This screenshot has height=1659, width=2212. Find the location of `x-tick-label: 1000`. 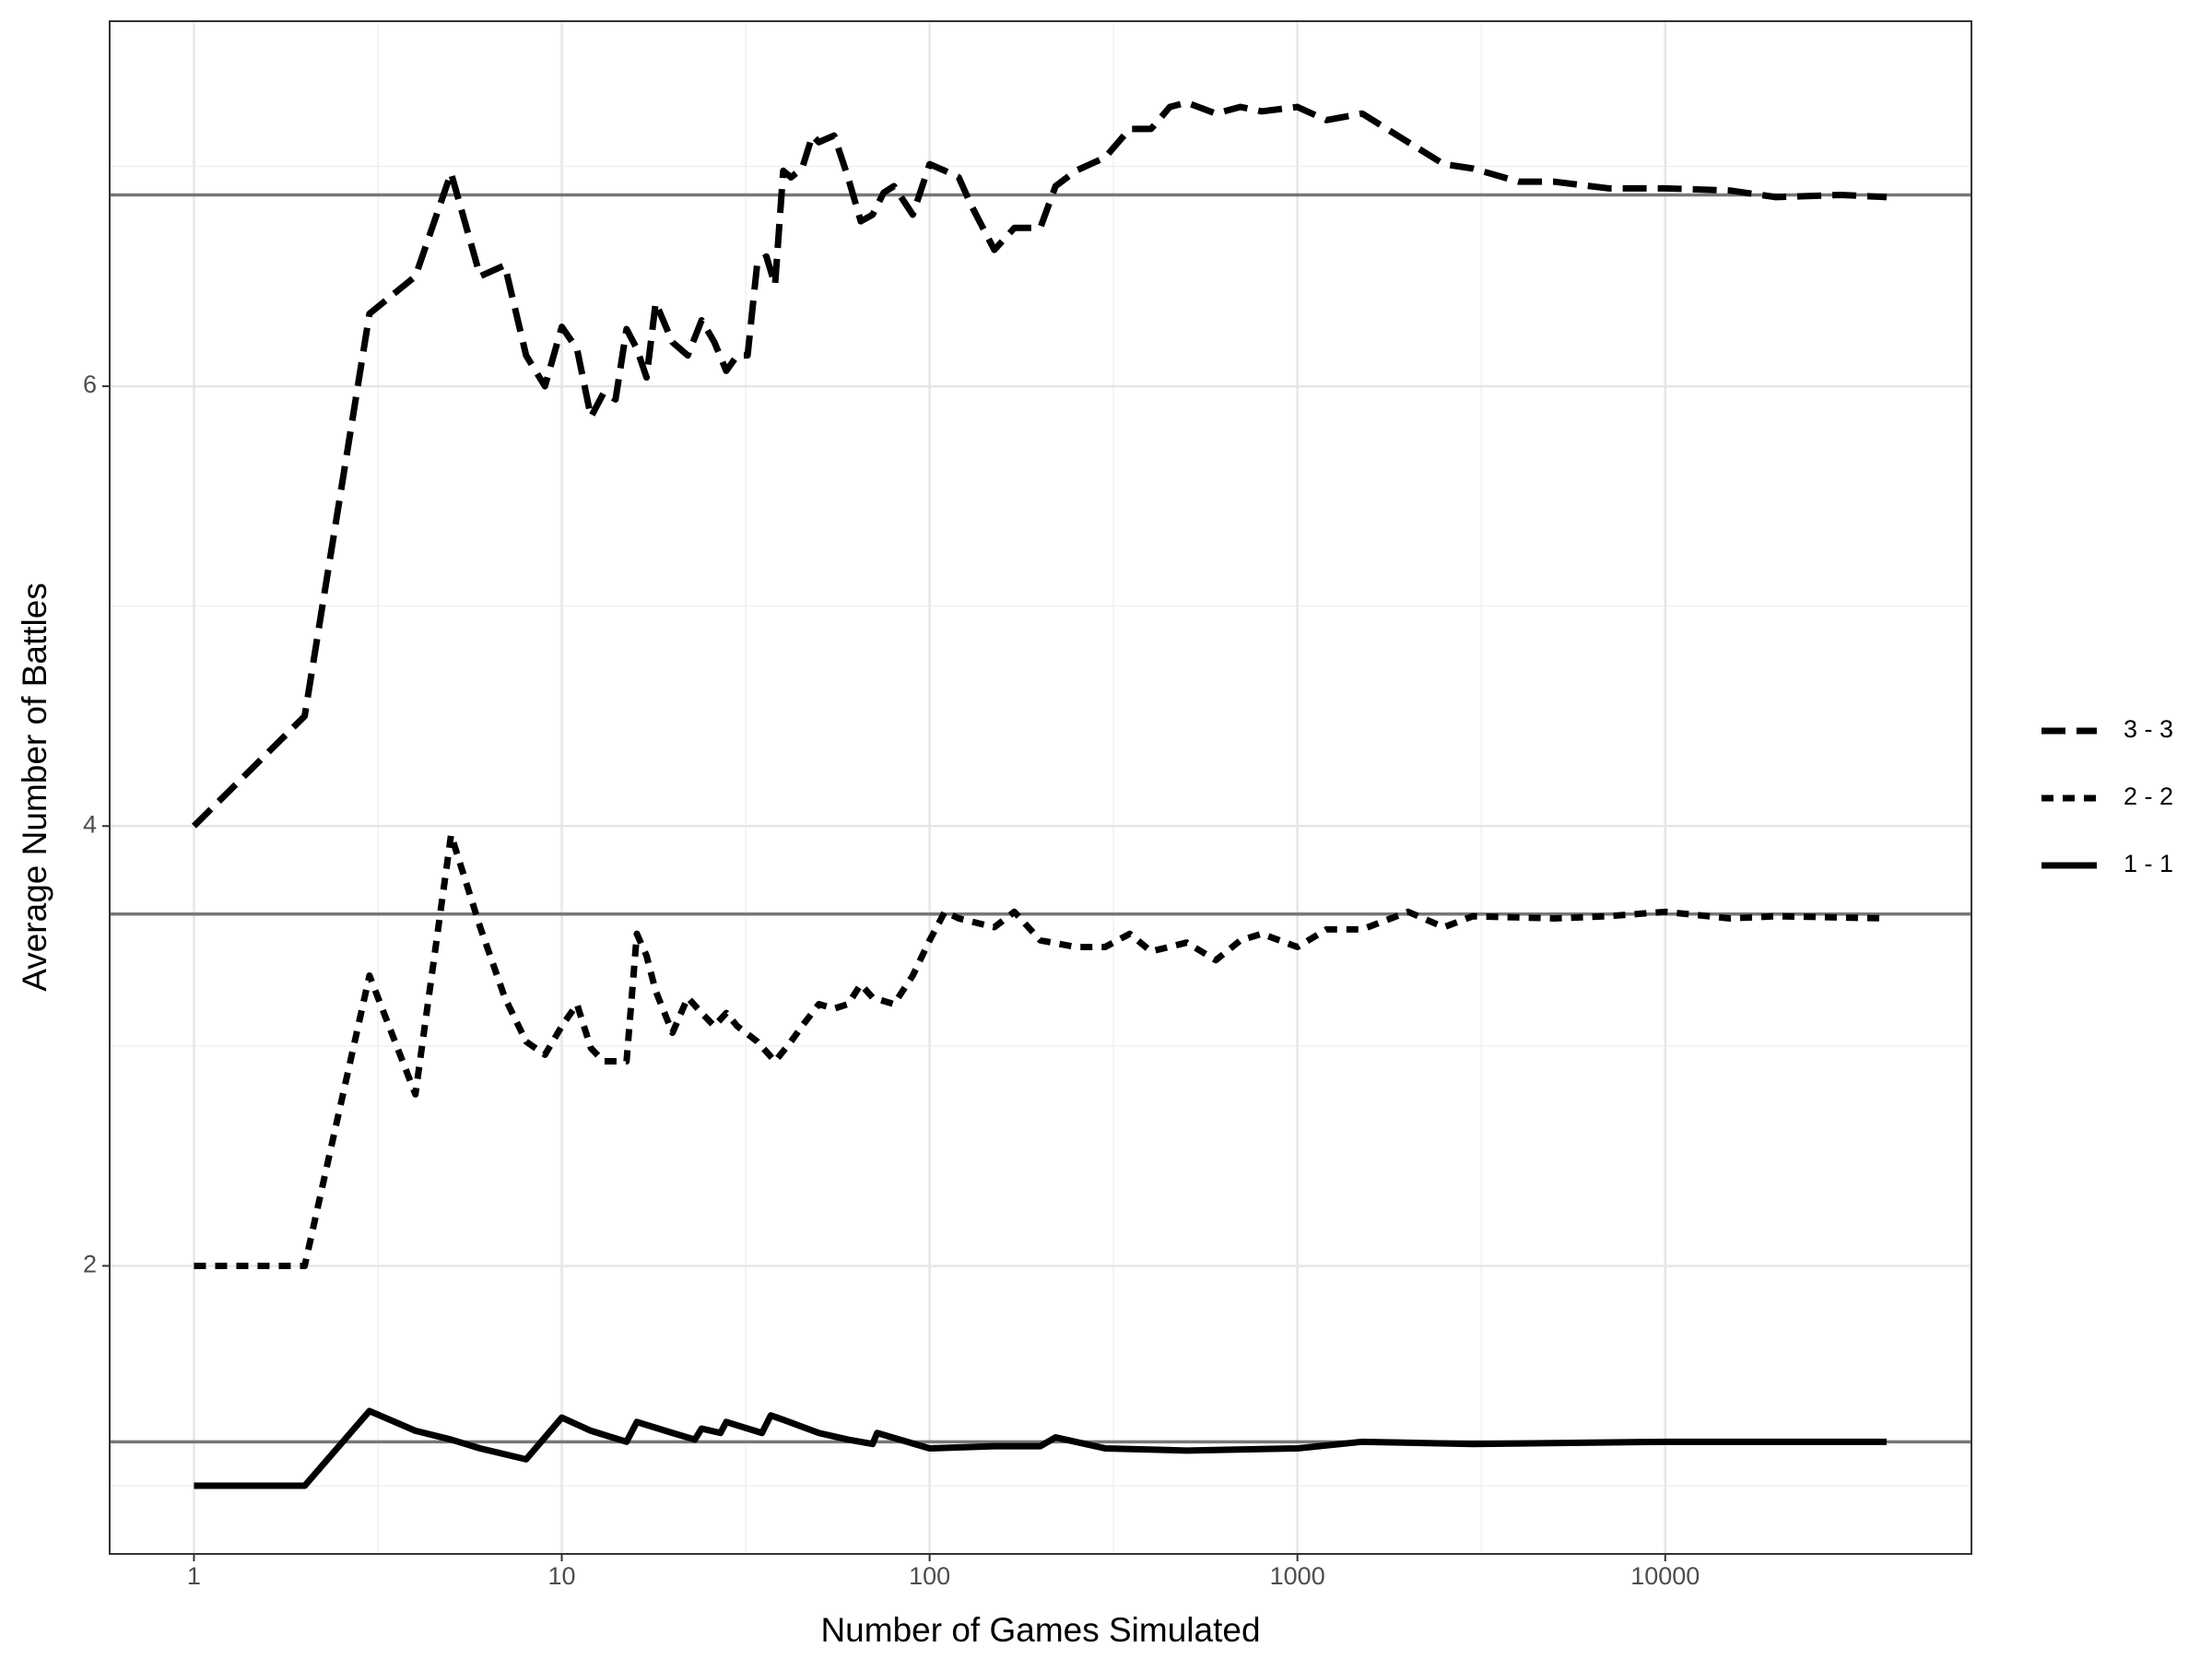

x-tick-label: 1000 is located at coordinates (1297, 1576).